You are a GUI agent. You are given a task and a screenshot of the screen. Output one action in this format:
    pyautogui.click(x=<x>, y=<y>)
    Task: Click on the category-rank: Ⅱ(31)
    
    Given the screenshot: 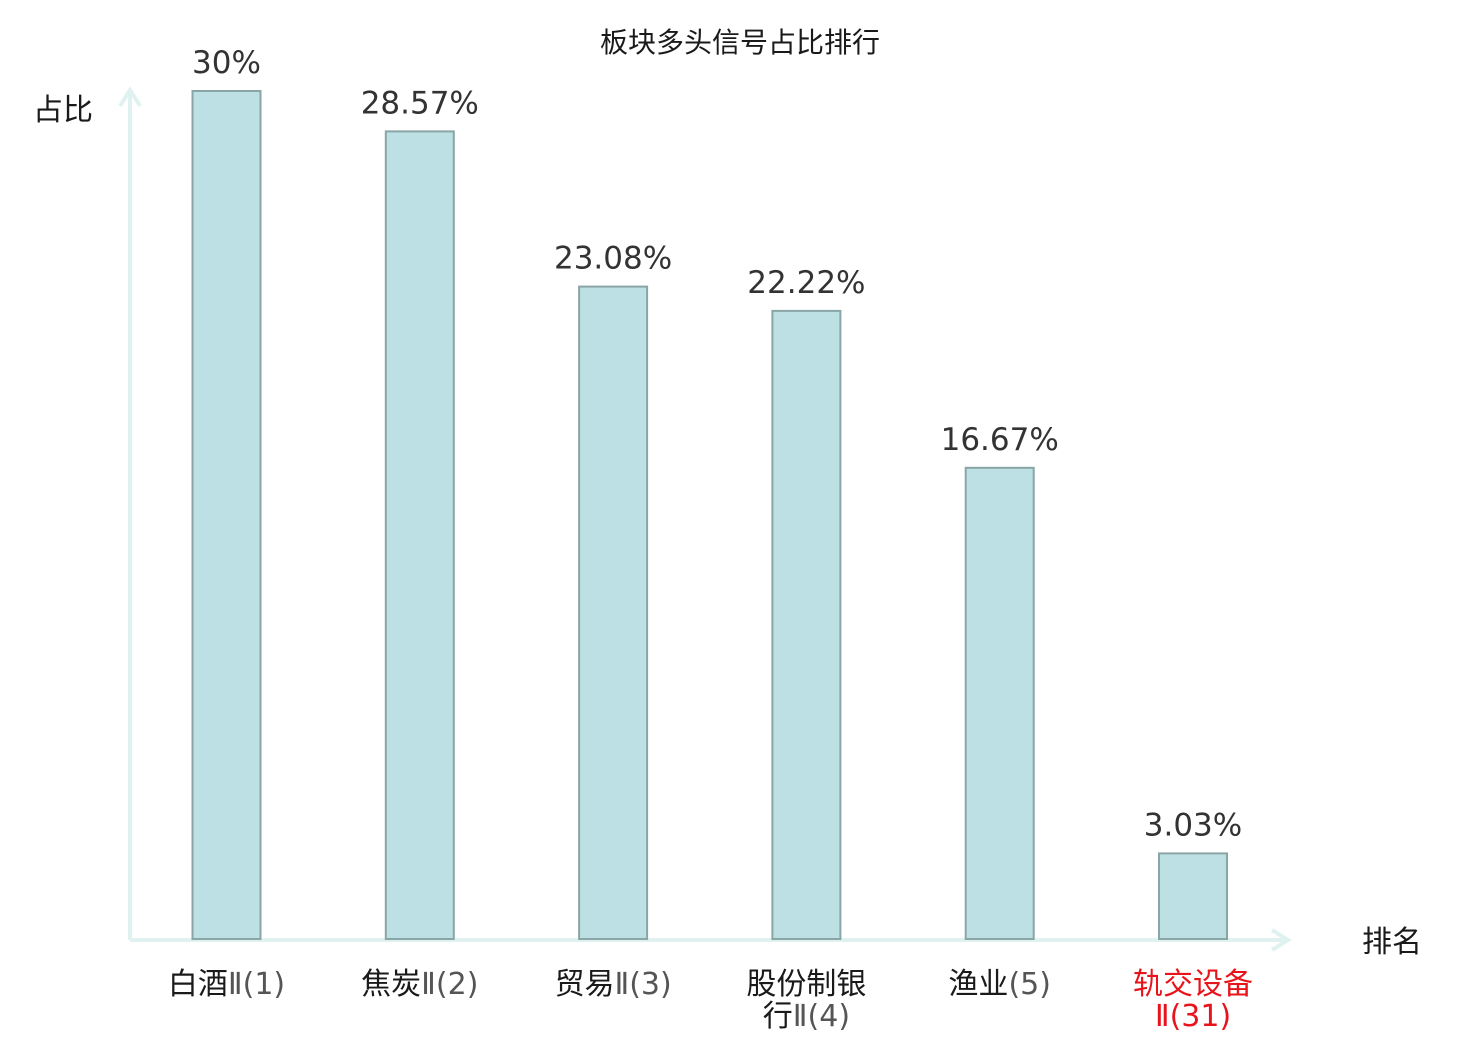 What is the action you would take?
    pyautogui.click(x=1193, y=1016)
    